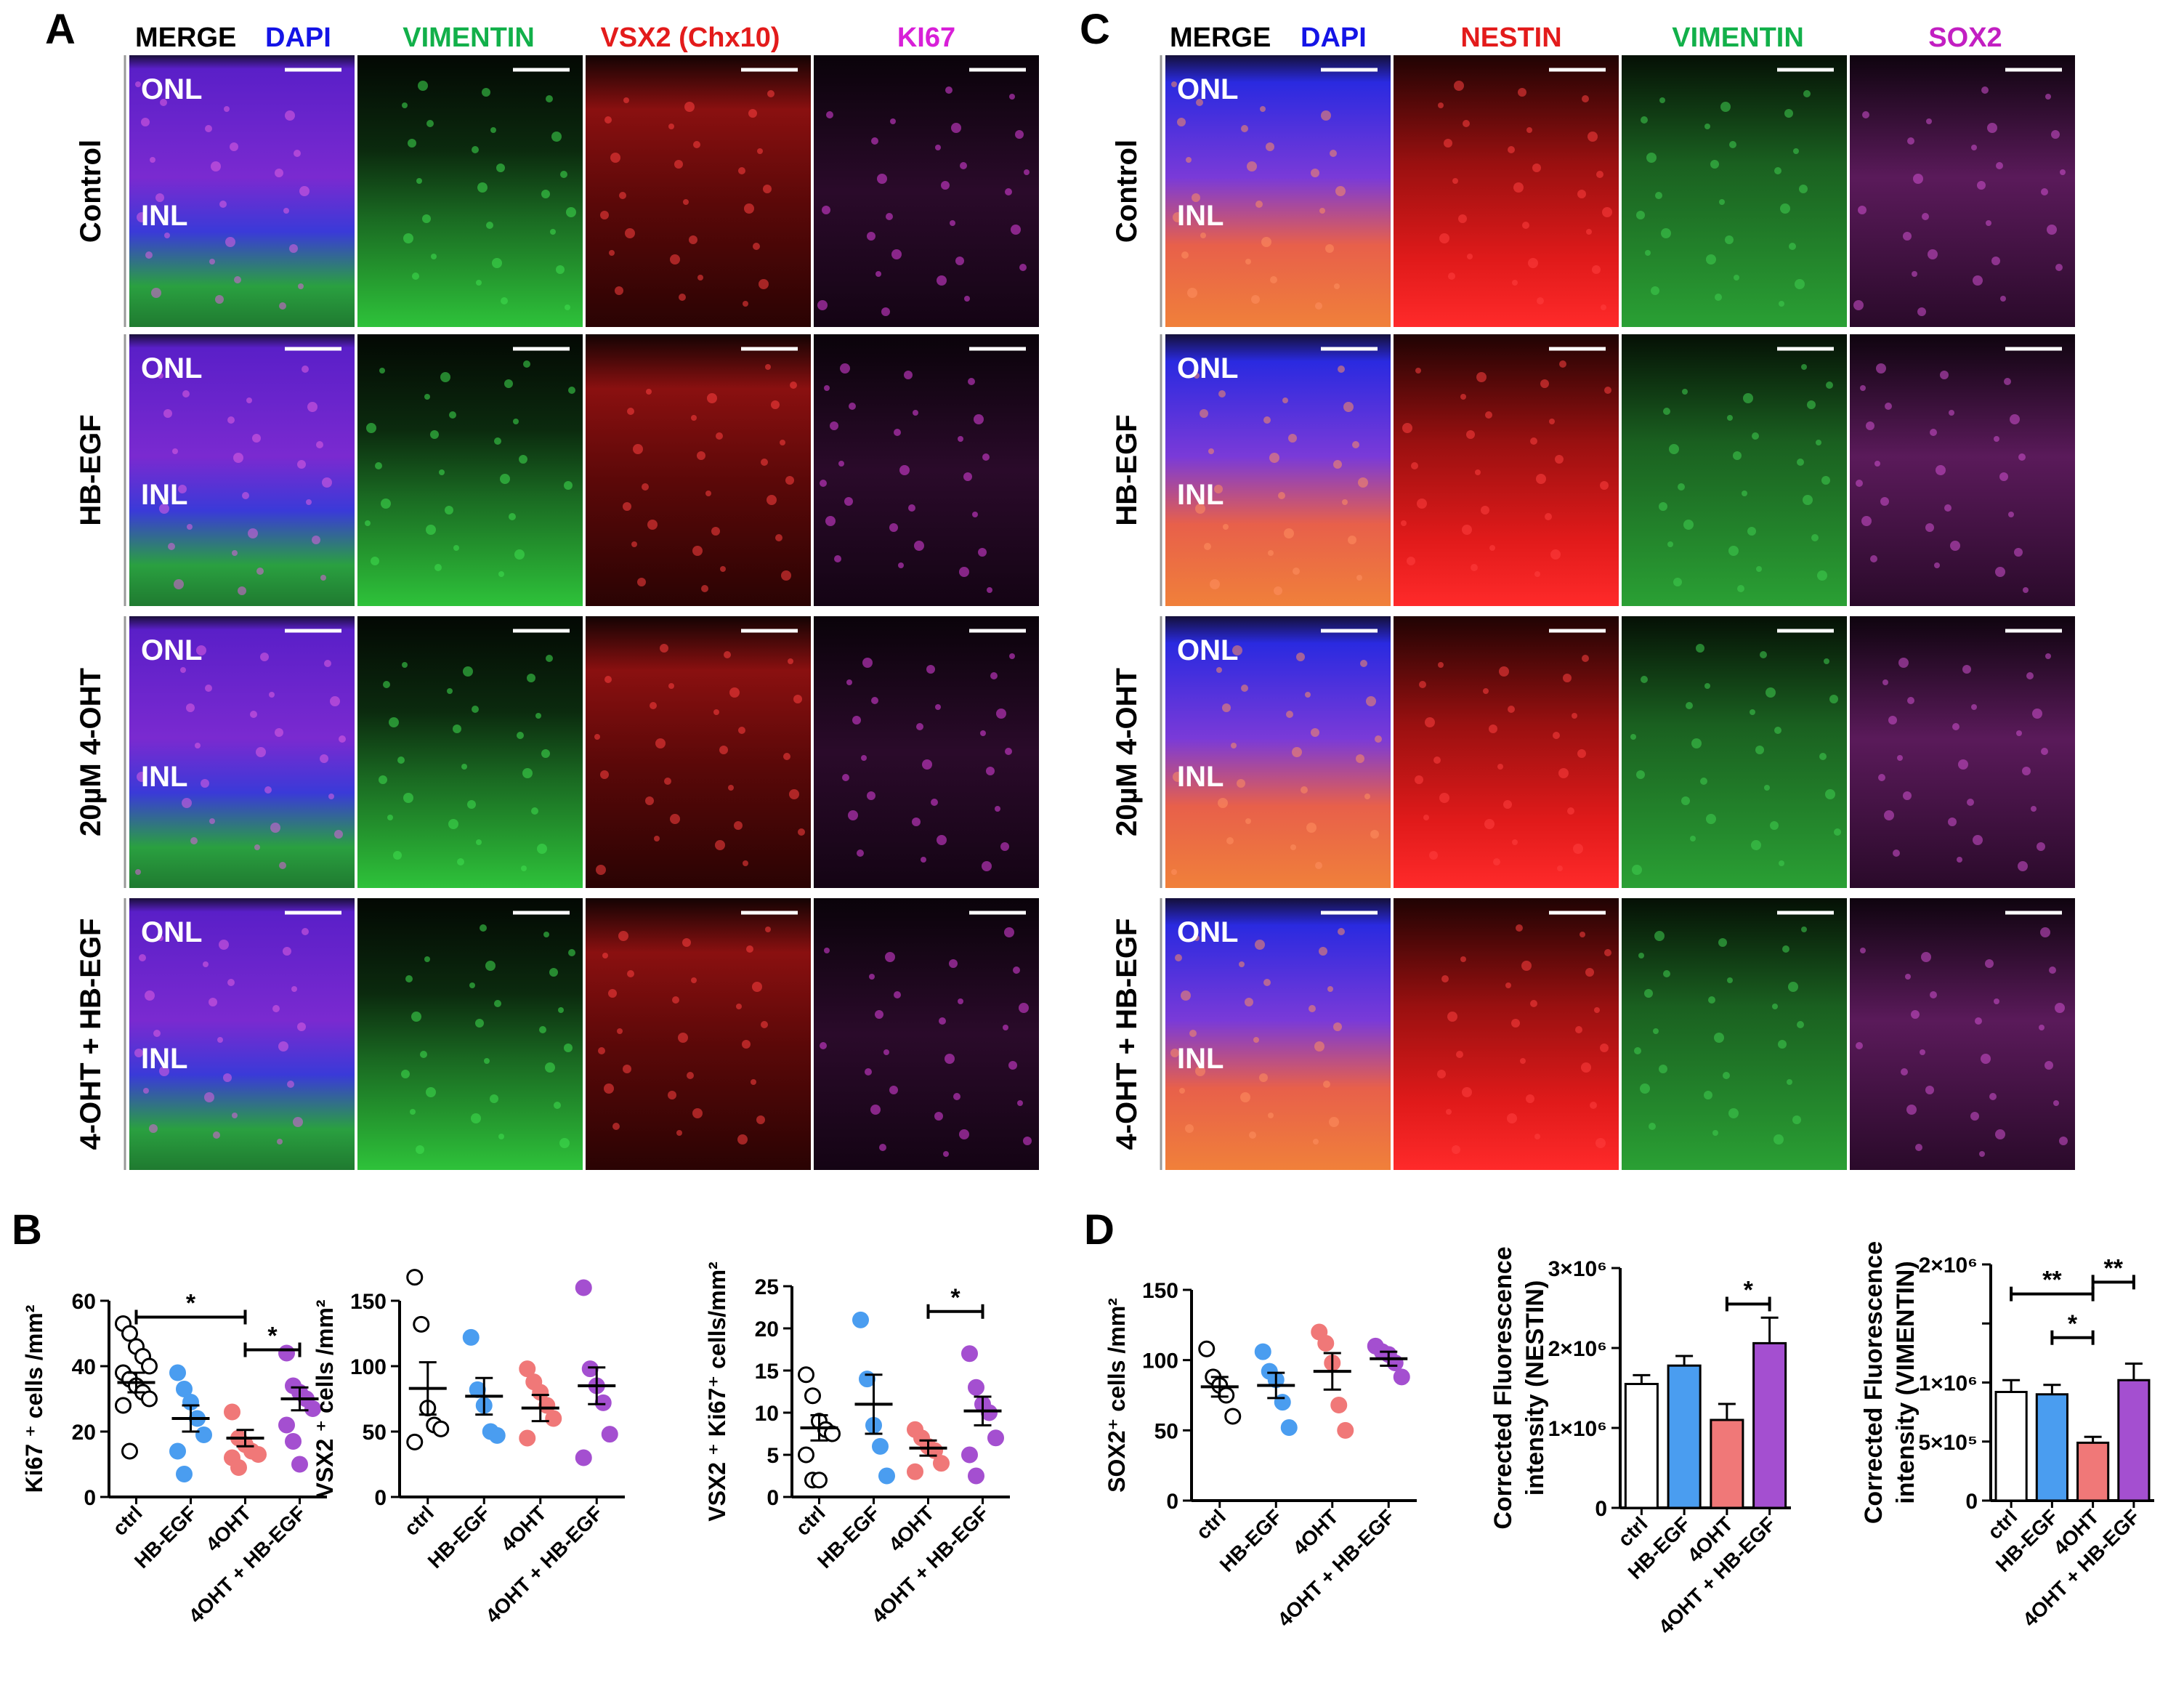 This screenshot has height=1683, width=2184. I want to click on y-axis-label: Corrected Fluorescence, so click(1874, 1383).